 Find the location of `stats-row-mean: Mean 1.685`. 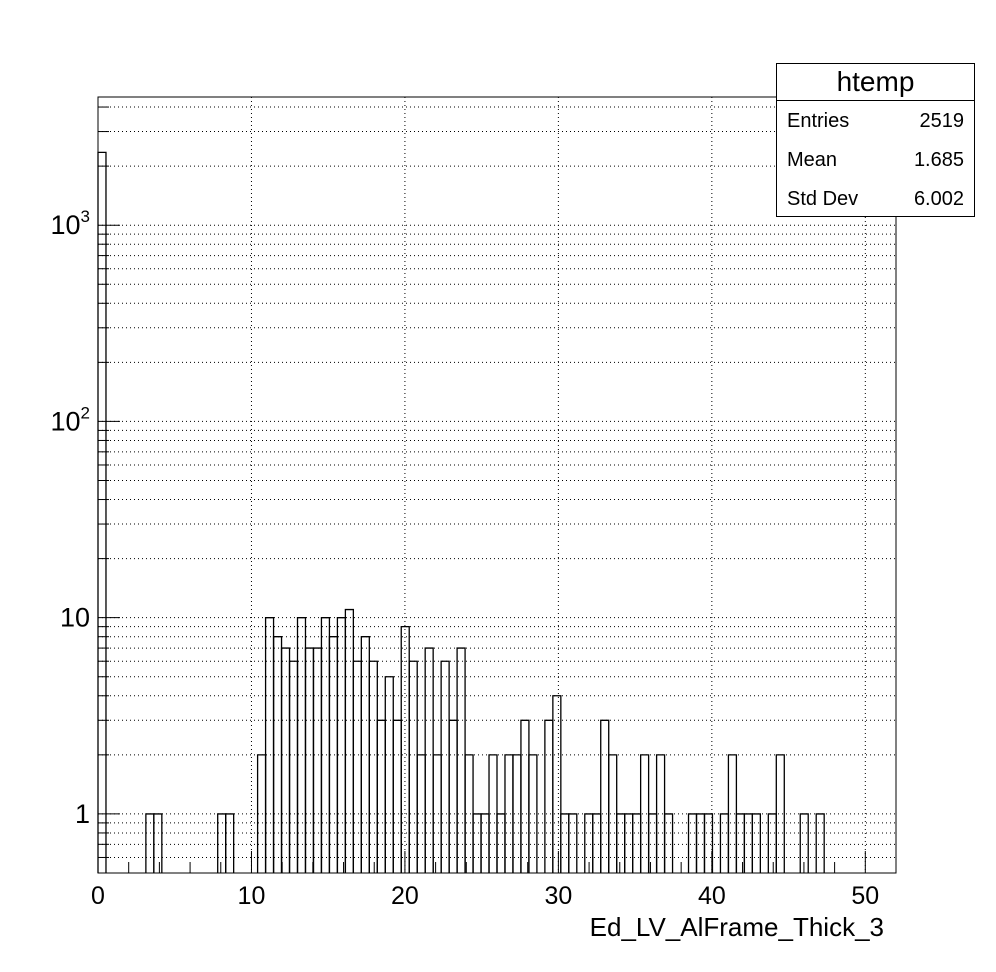

stats-row-mean: Mean 1.685 is located at coordinates (875, 159).